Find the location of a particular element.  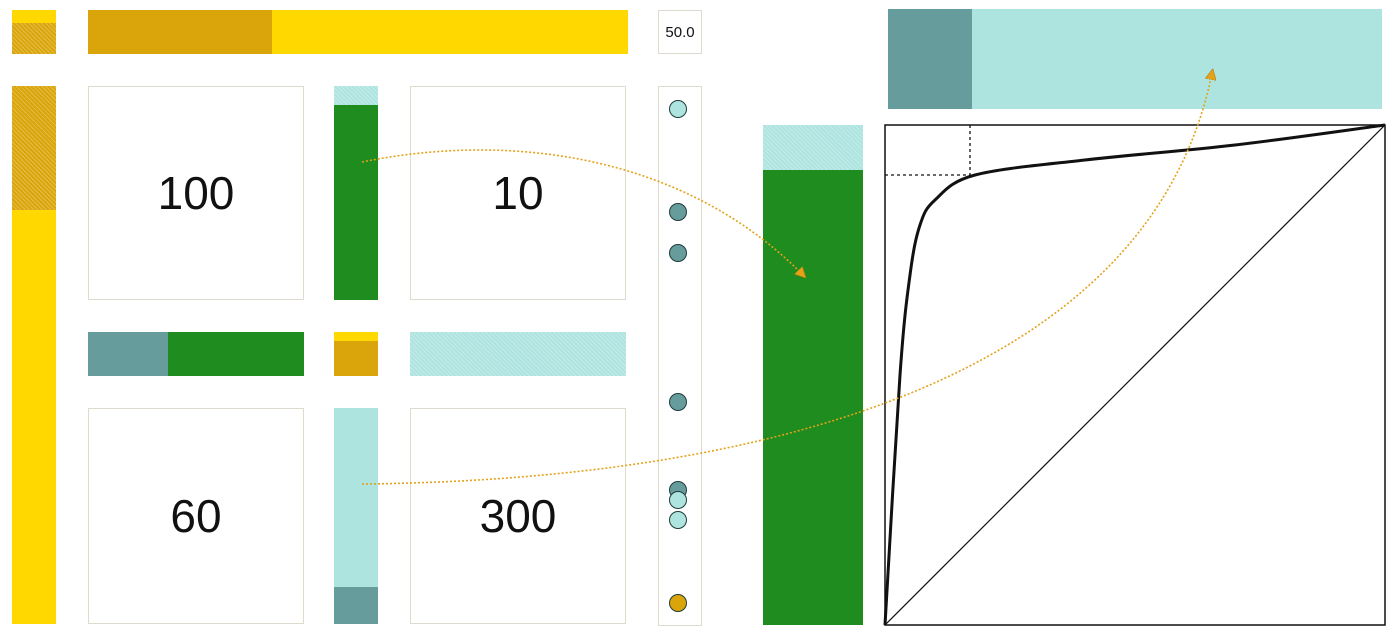

corner-class-bar is located at coordinates (34, 32).